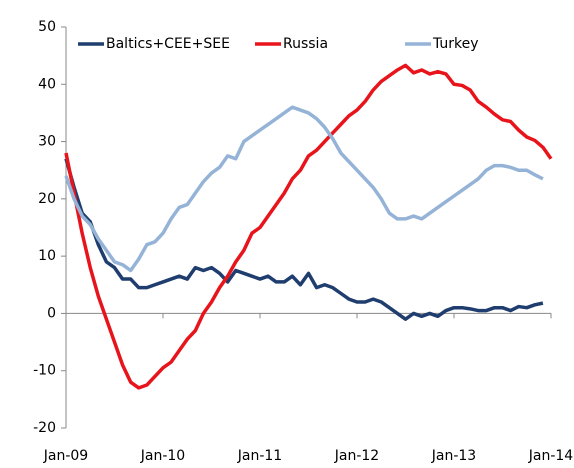 The width and height of the screenshot is (574, 468). What do you see at coordinates (162, 456) in the screenshot?
I see `x-tick-label: Jan-10` at bounding box center [162, 456].